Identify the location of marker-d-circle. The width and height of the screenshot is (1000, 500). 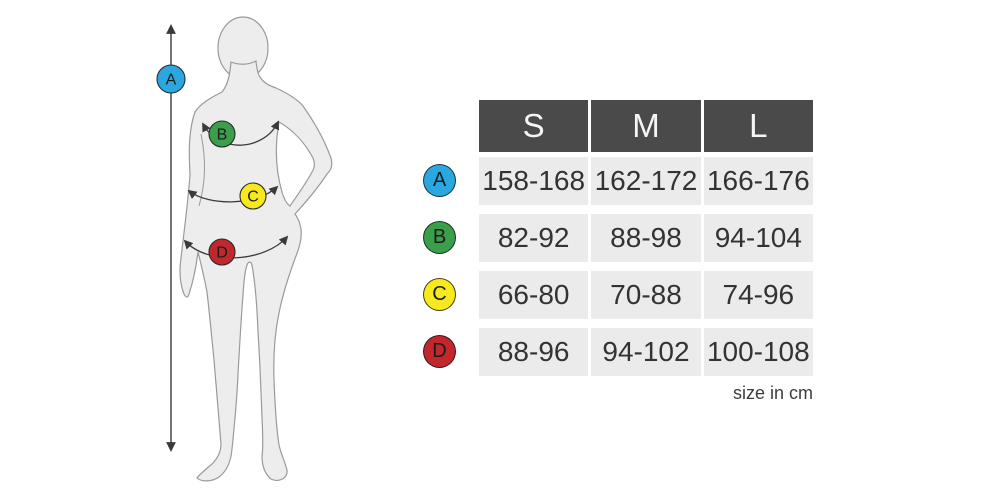
(222, 252).